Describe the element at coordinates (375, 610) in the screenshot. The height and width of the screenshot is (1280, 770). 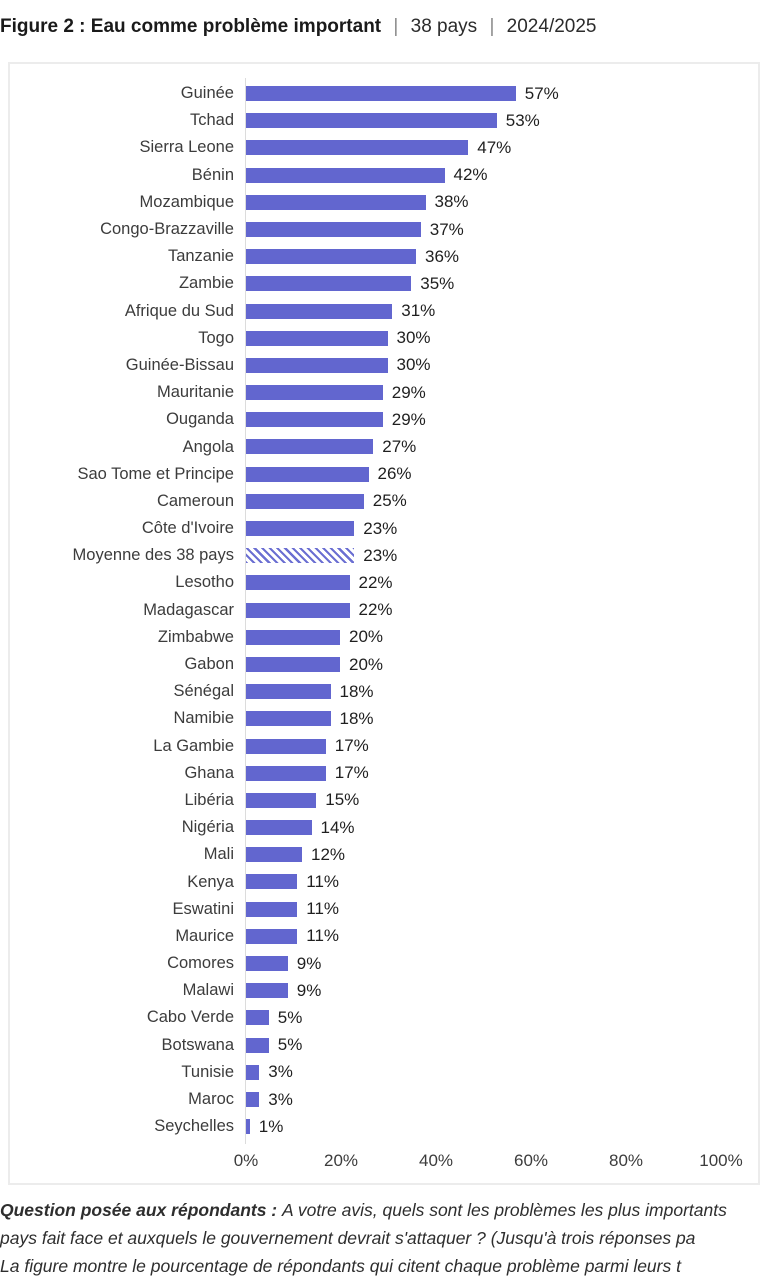
I see `value-label: 22%` at that location.